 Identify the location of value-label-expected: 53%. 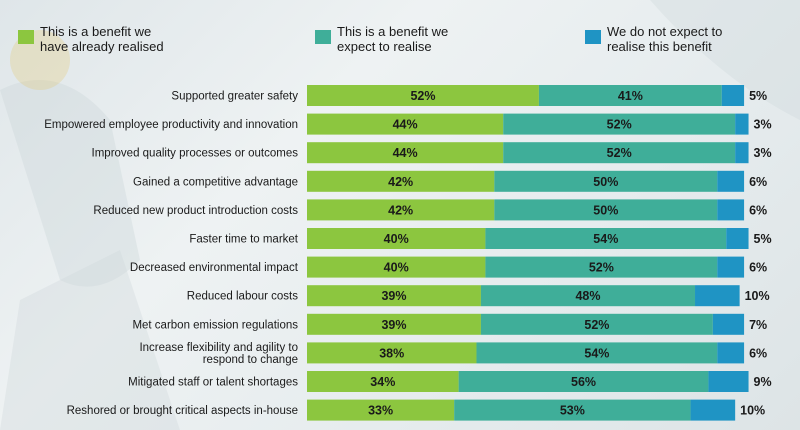
(572, 411).